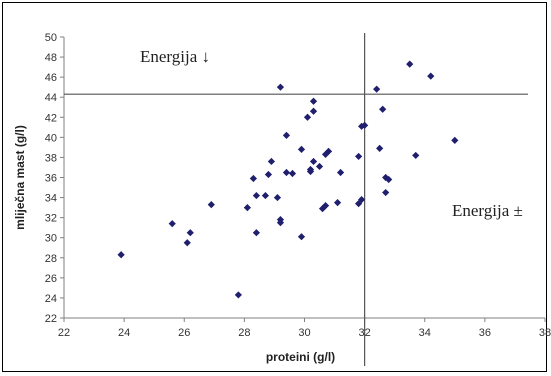 The image size is (551, 376). What do you see at coordinates (51, 158) in the screenshot?
I see `y-tick-label: 38` at bounding box center [51, 158].